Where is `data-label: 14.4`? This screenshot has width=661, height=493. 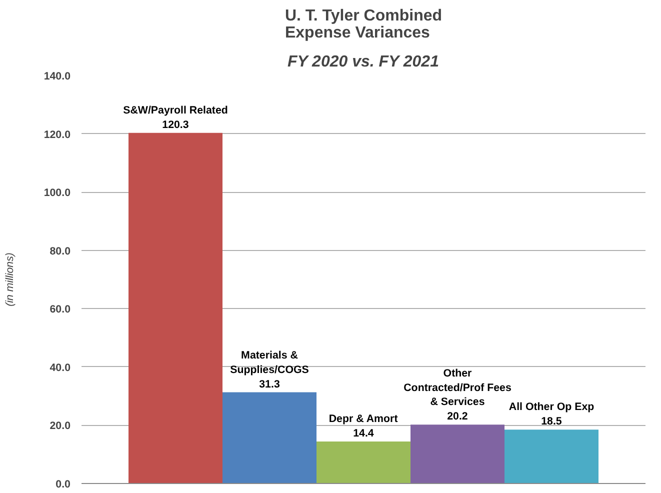 data-label: 14.4 is located at coordinates (363, 434).